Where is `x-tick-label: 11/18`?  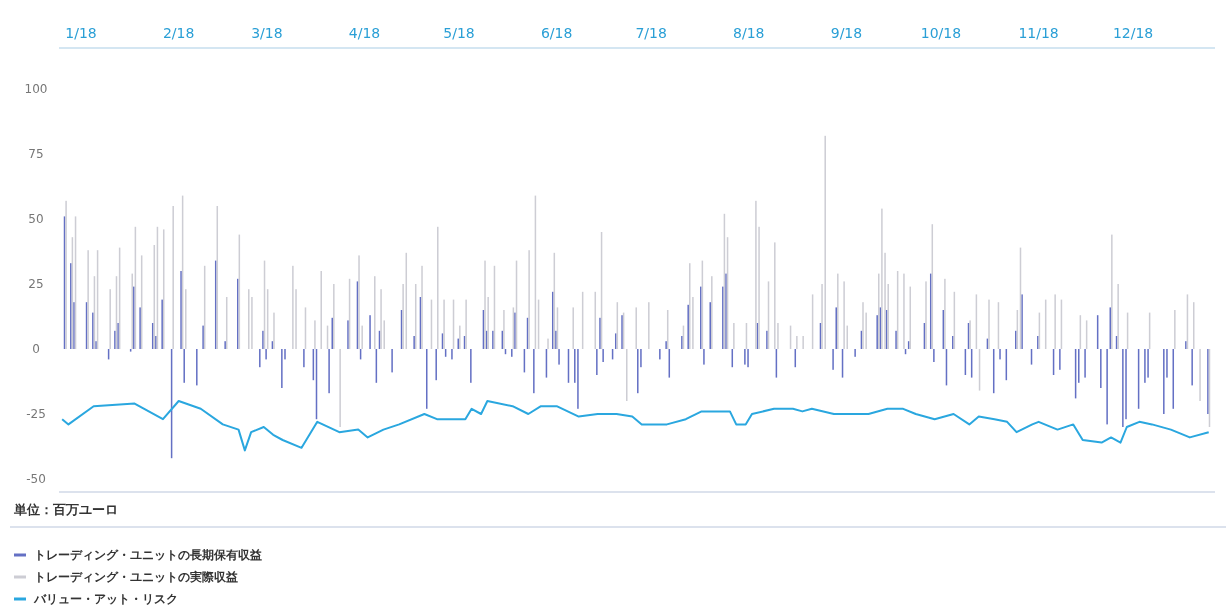 x-tick-label: 11/18 is located at coordinates (1038, 33).